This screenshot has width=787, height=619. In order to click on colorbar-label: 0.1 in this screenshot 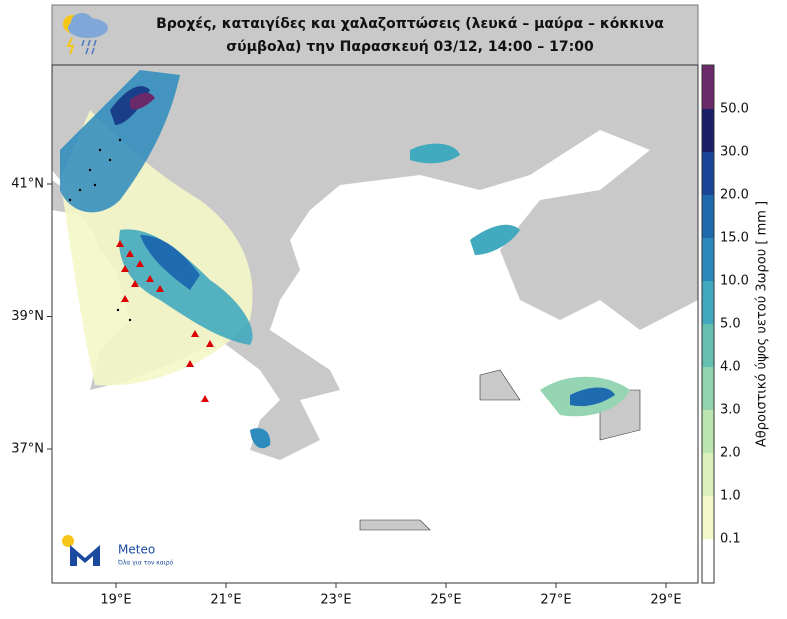, I will do `click(730, 539)`.